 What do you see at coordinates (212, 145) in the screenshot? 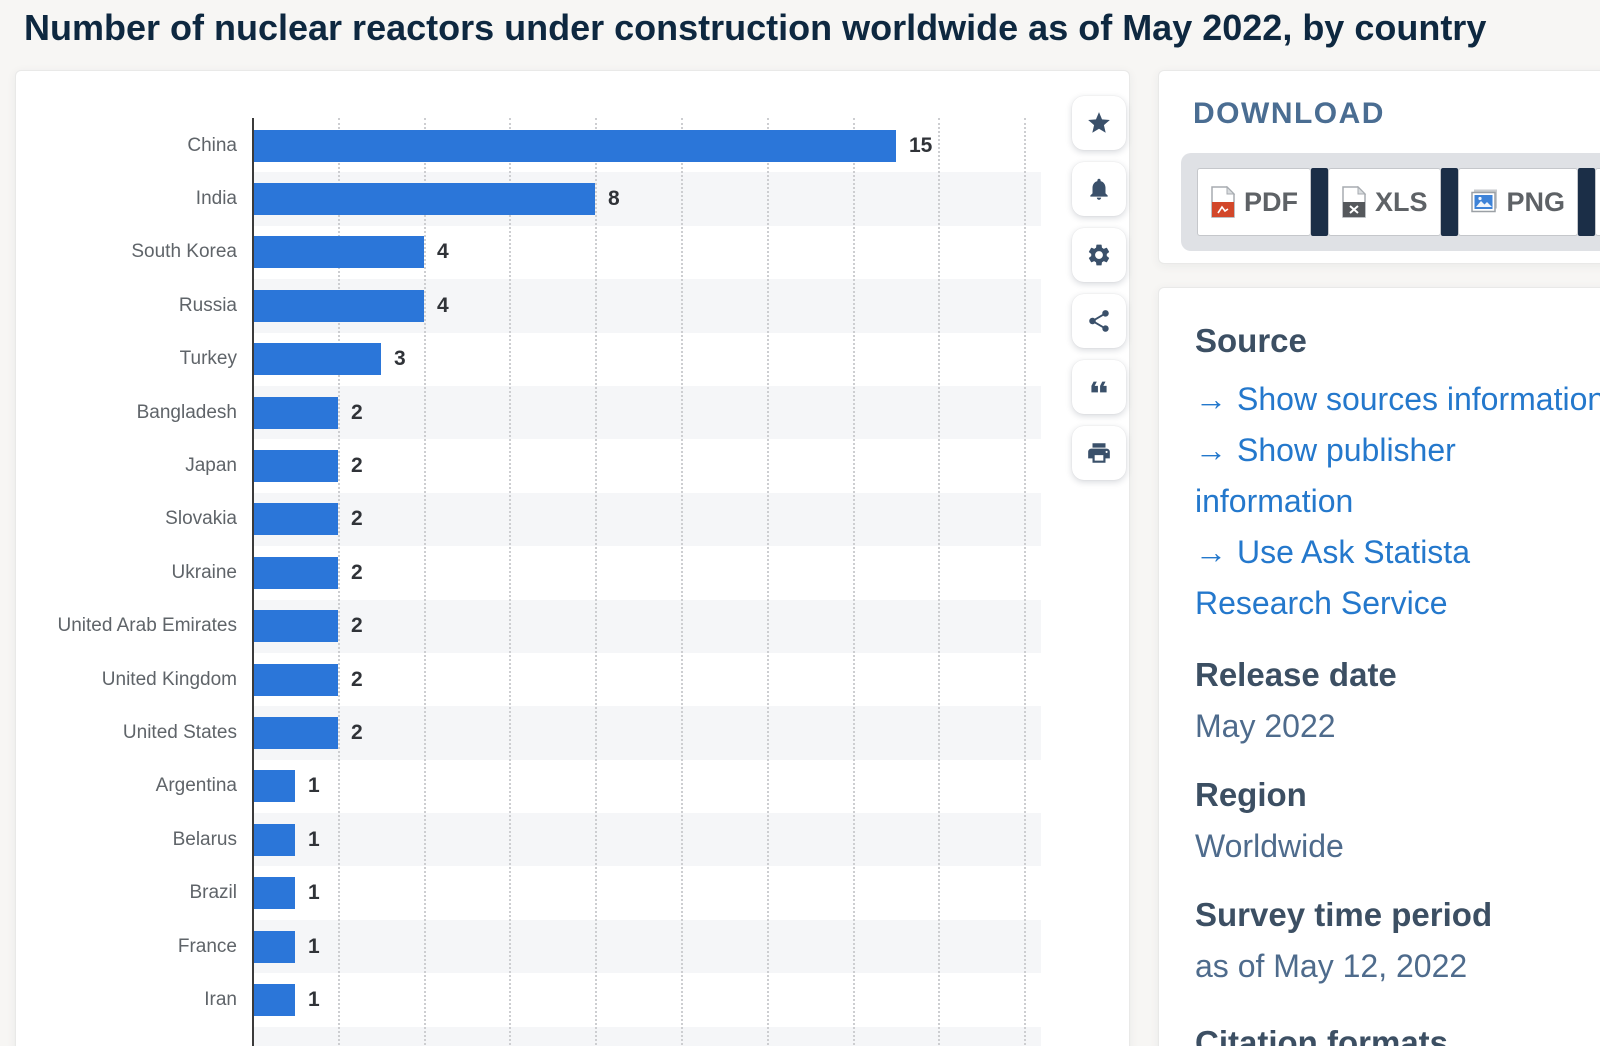
I see `category-label: China` at bounding box center [212, 145].